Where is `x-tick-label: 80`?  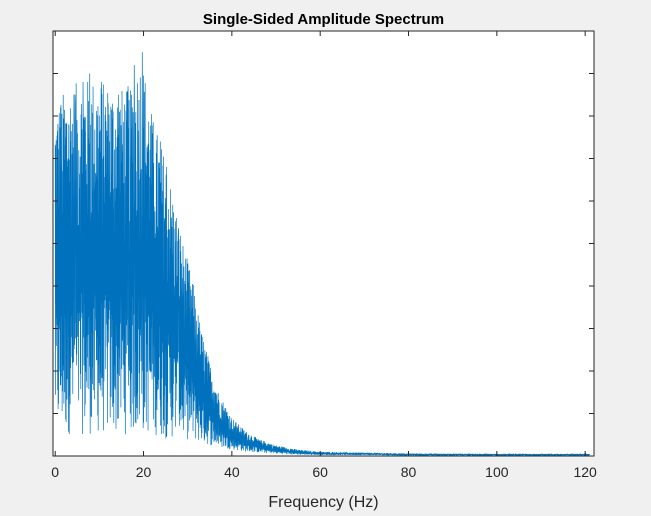
x-tick-label: 80 is located at coordinates (409, 472).